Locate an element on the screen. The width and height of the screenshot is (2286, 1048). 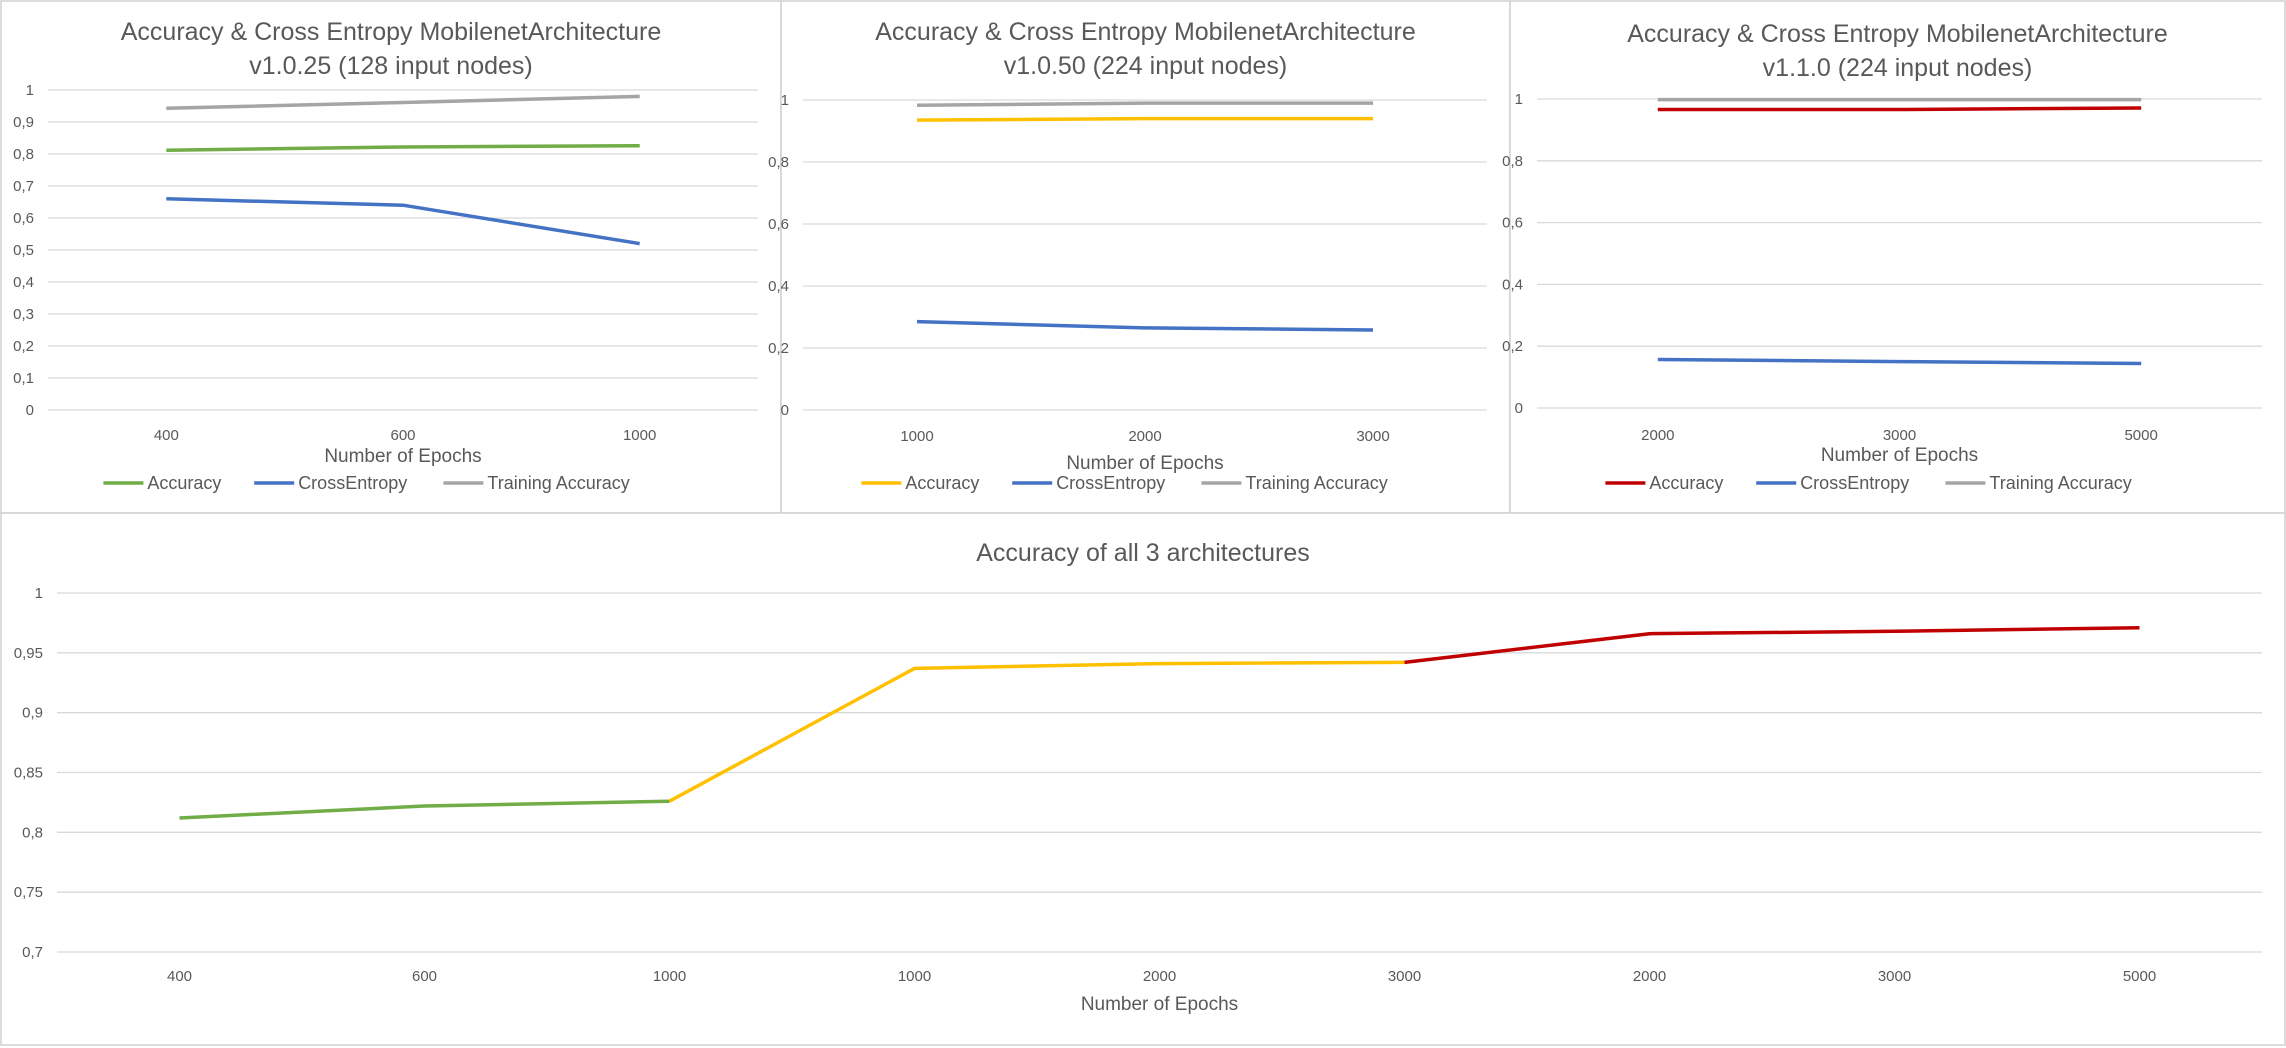
y-tick-label: 0,85 is located at coordinates (28, 773).